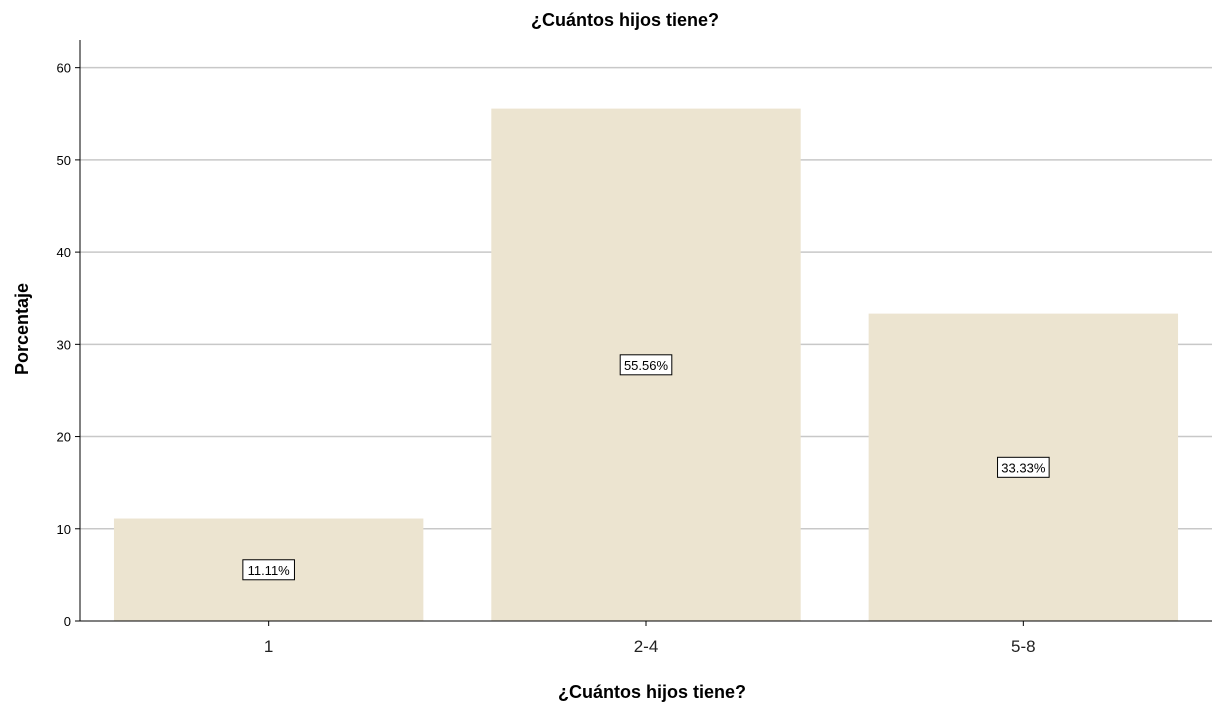 The width and height of the screenshot is (1226, 709). I want to click on data-label-text: 33.33%, so click(1023, 467).